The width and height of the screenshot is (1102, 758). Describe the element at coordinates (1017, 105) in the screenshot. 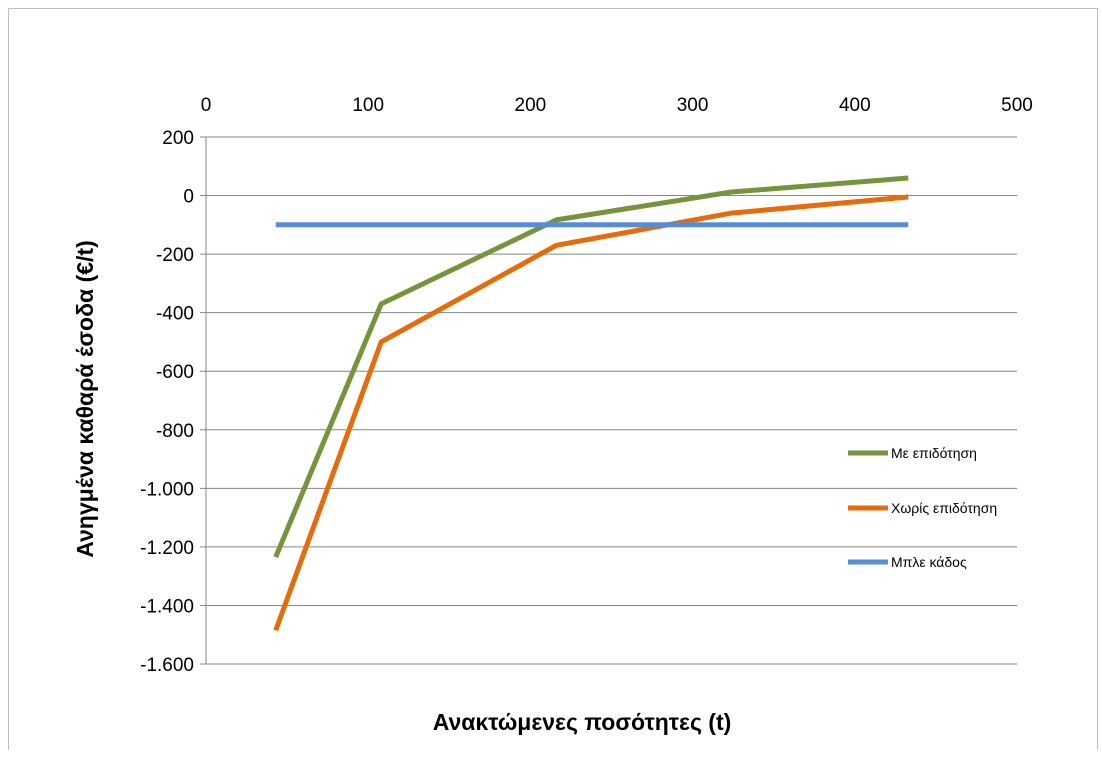

I see `x-tick-label: 500` at that location.